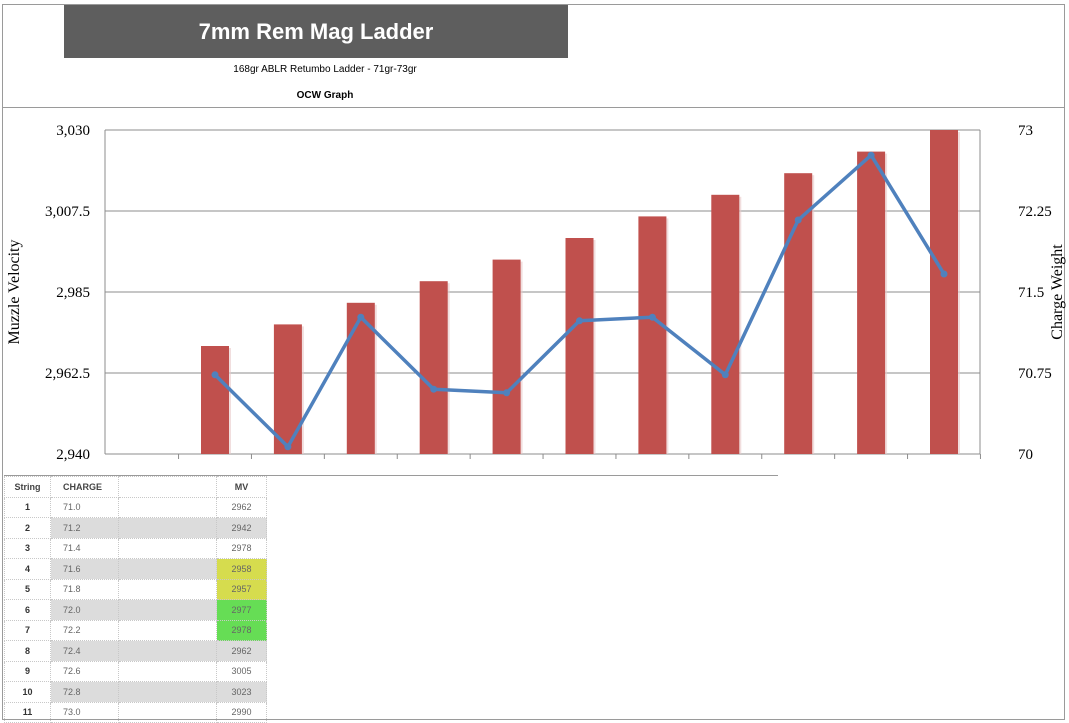  What do you see at coordinates (84, 630) in the screenshot?
I see `cell-charge: 72.2` at bounding box center [84, 630].